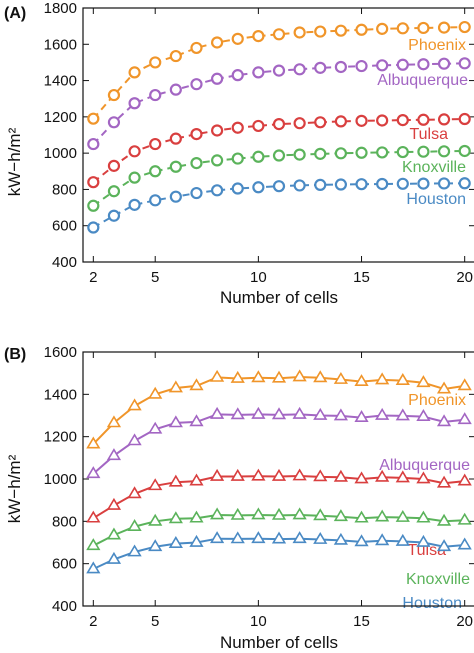  Describe the element at coordinates (432, 603) in the screenshot. I see `panel-b-series-label-houston: Houston` at that location.